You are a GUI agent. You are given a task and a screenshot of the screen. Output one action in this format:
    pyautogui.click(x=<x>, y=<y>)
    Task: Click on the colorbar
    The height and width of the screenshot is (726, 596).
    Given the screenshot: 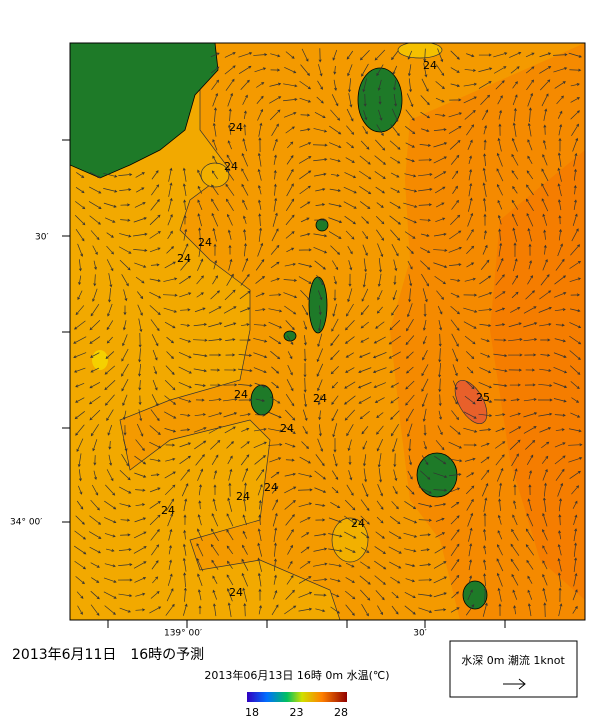 What is the action you would take?
    pyautogui.click(x=297, y=697)
    